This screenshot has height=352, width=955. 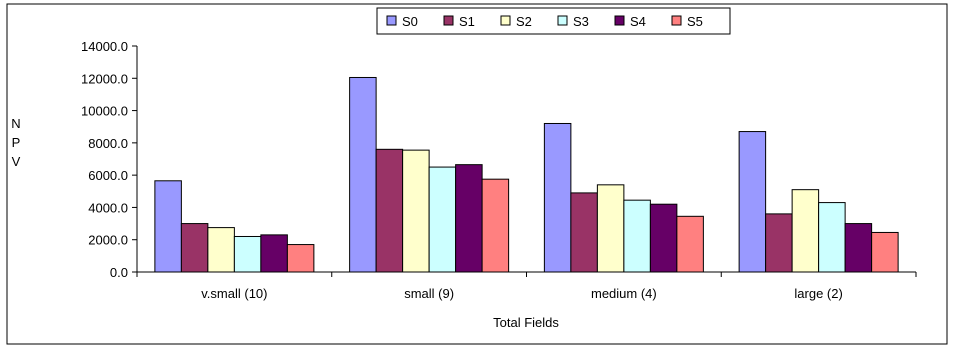 What do you see at coordinates (429, 293) in the screenshot?
I see `x-tick-label: small (9)` at bounding box center [429, 293].